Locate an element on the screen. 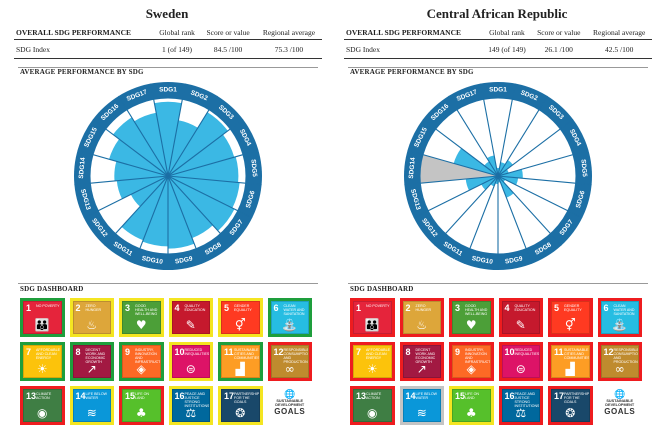  score-value: 84.5 /100 is located at coordinates (228, 49).